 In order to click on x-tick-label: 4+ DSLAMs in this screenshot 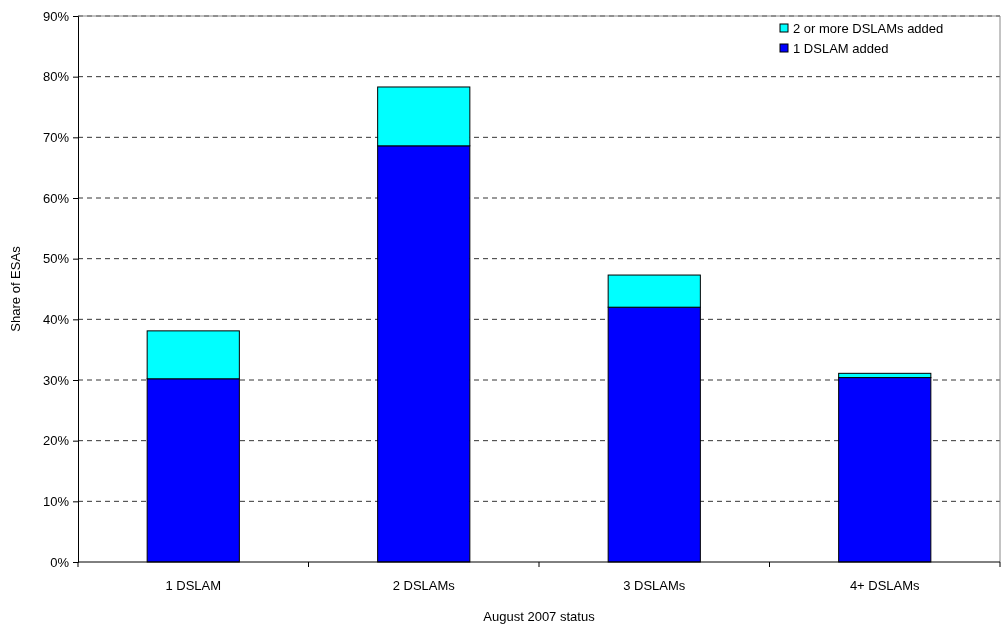, I will do `click(885, 585)`.